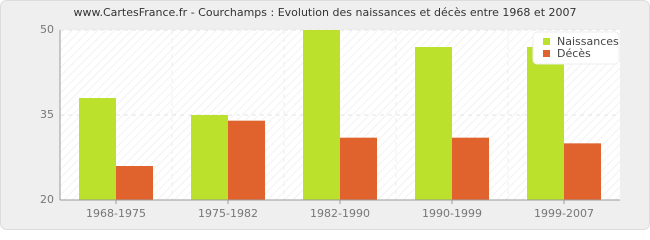 The height and width of the screenshot is (240, 650). I want to click on legend-box, so click(576, 48).